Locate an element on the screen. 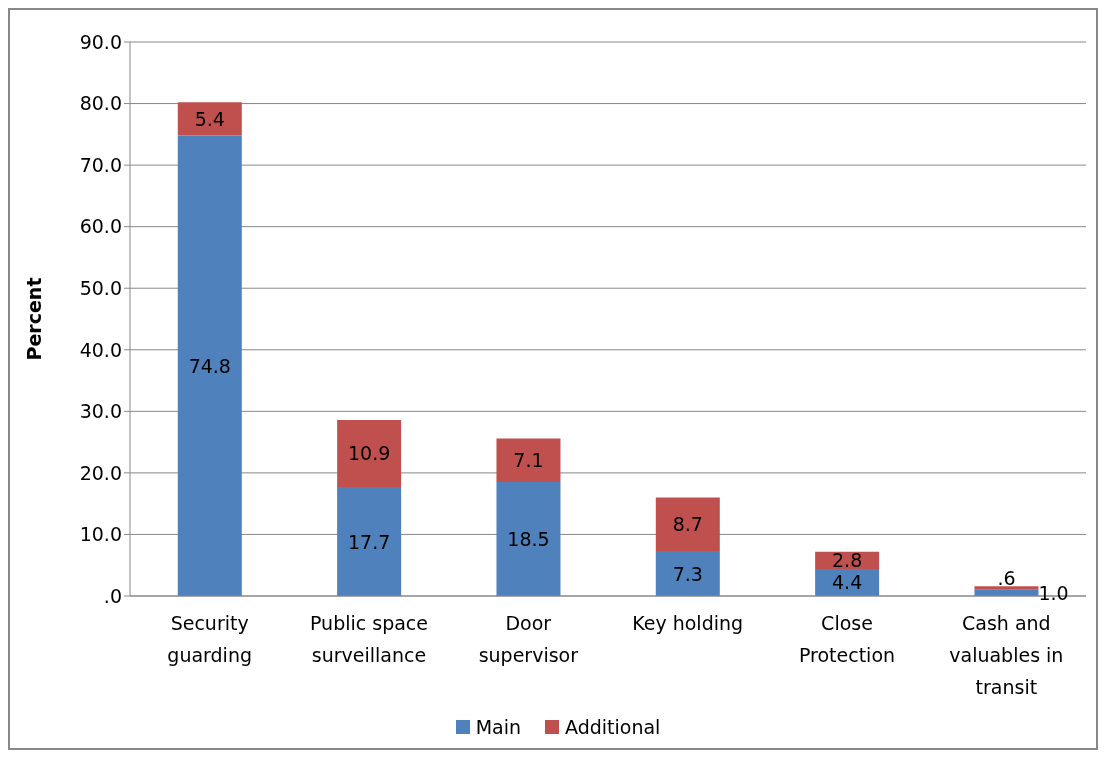 The width and height of the screenshot is (1105, 758). data-label: 18.5 is located at coordinates (528, 539).